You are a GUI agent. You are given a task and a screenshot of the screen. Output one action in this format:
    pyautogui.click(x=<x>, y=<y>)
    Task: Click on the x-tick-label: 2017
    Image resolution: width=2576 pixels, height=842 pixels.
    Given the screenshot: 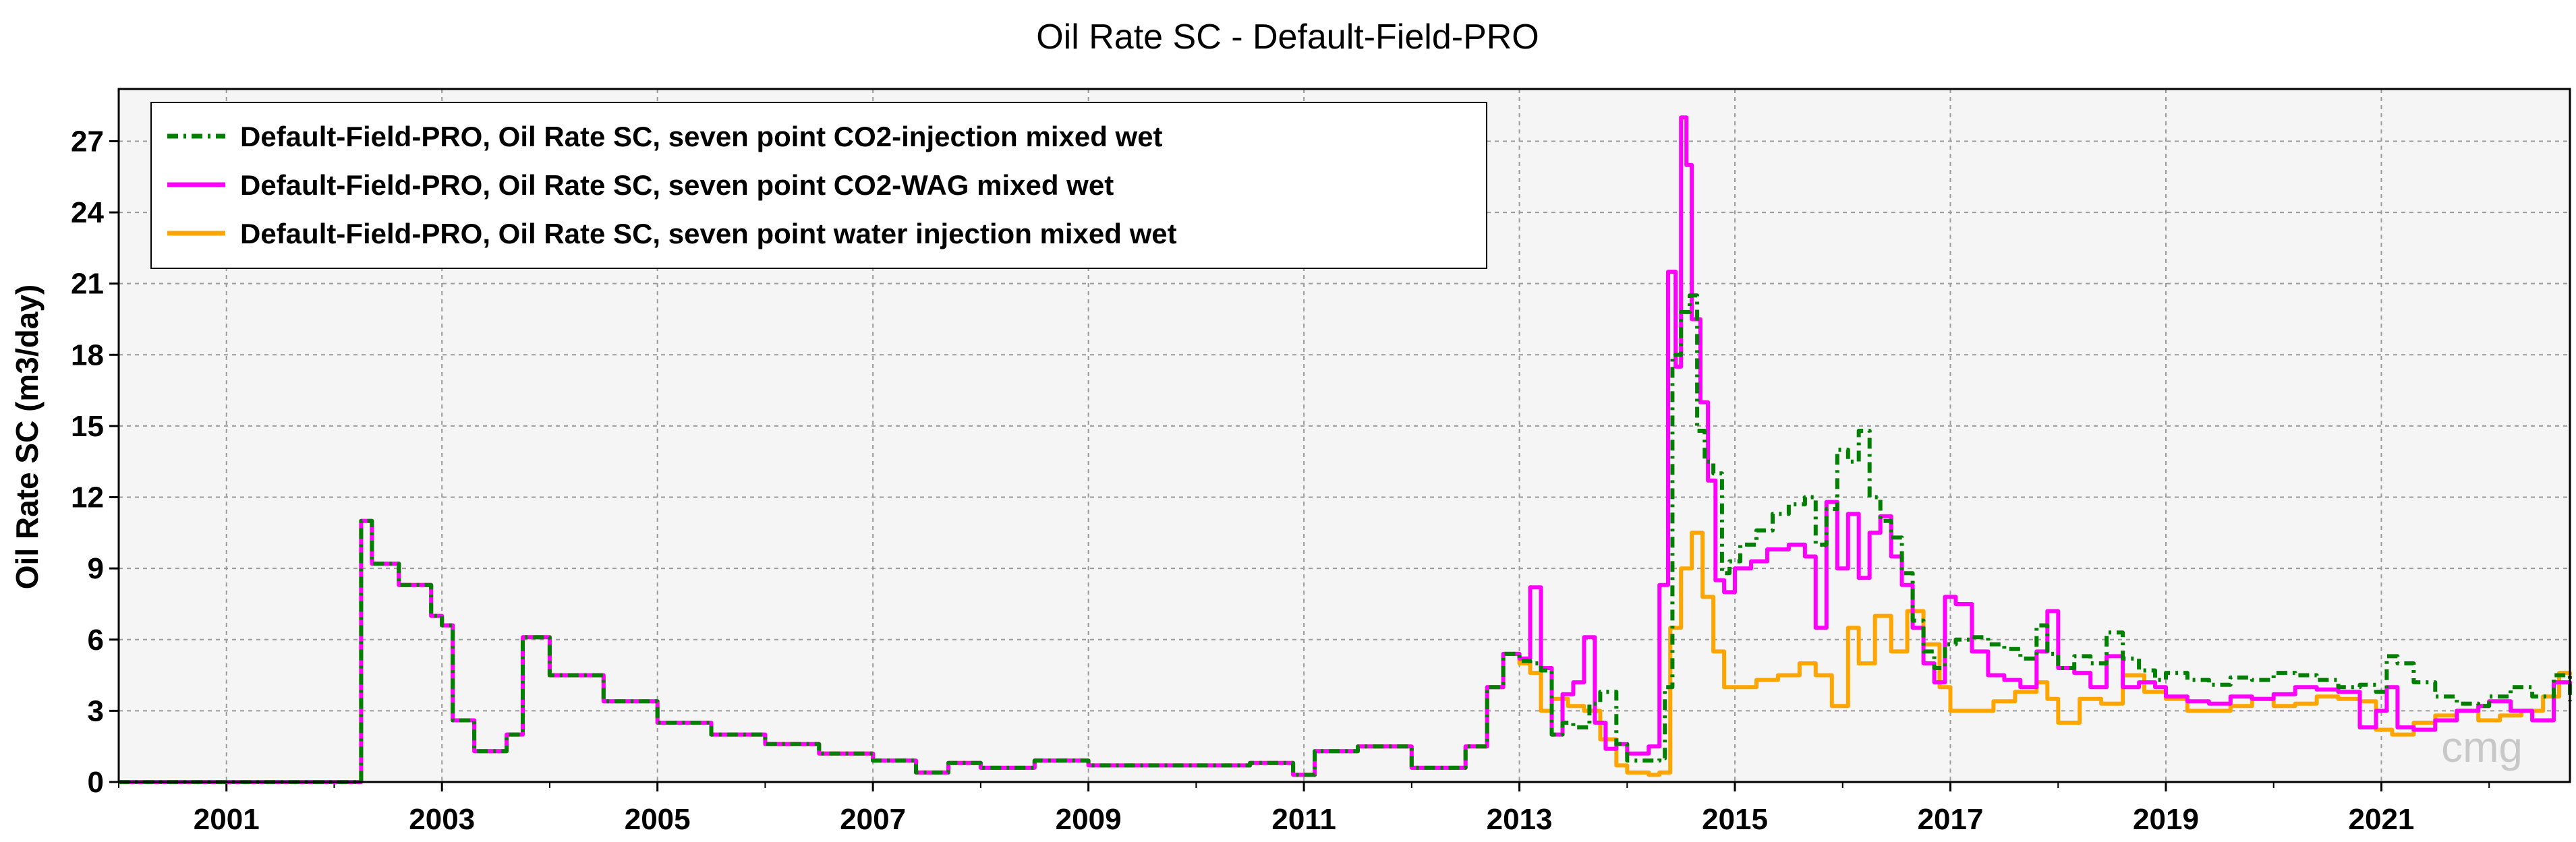 What is the action you would take?
    pyautogui.click(x=1951, y=819)
    